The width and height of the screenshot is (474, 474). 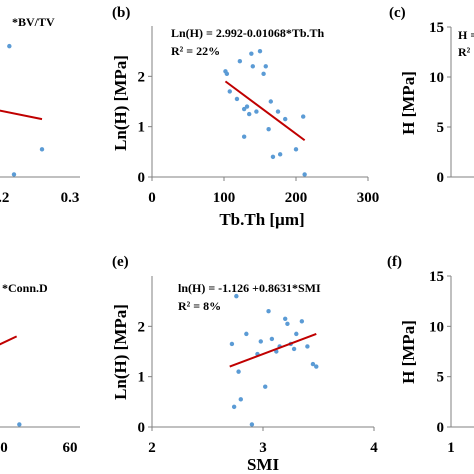 I want to click on c-r-squared-fragment: R², so click(x=464, y=52).